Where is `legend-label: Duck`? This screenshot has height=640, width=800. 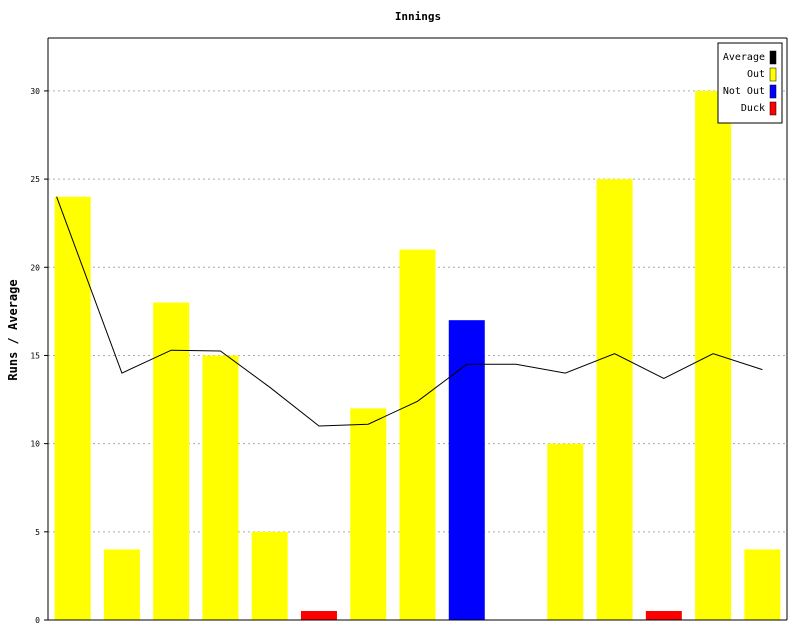
legend-label: Duck is located at coordinates (753, 108).